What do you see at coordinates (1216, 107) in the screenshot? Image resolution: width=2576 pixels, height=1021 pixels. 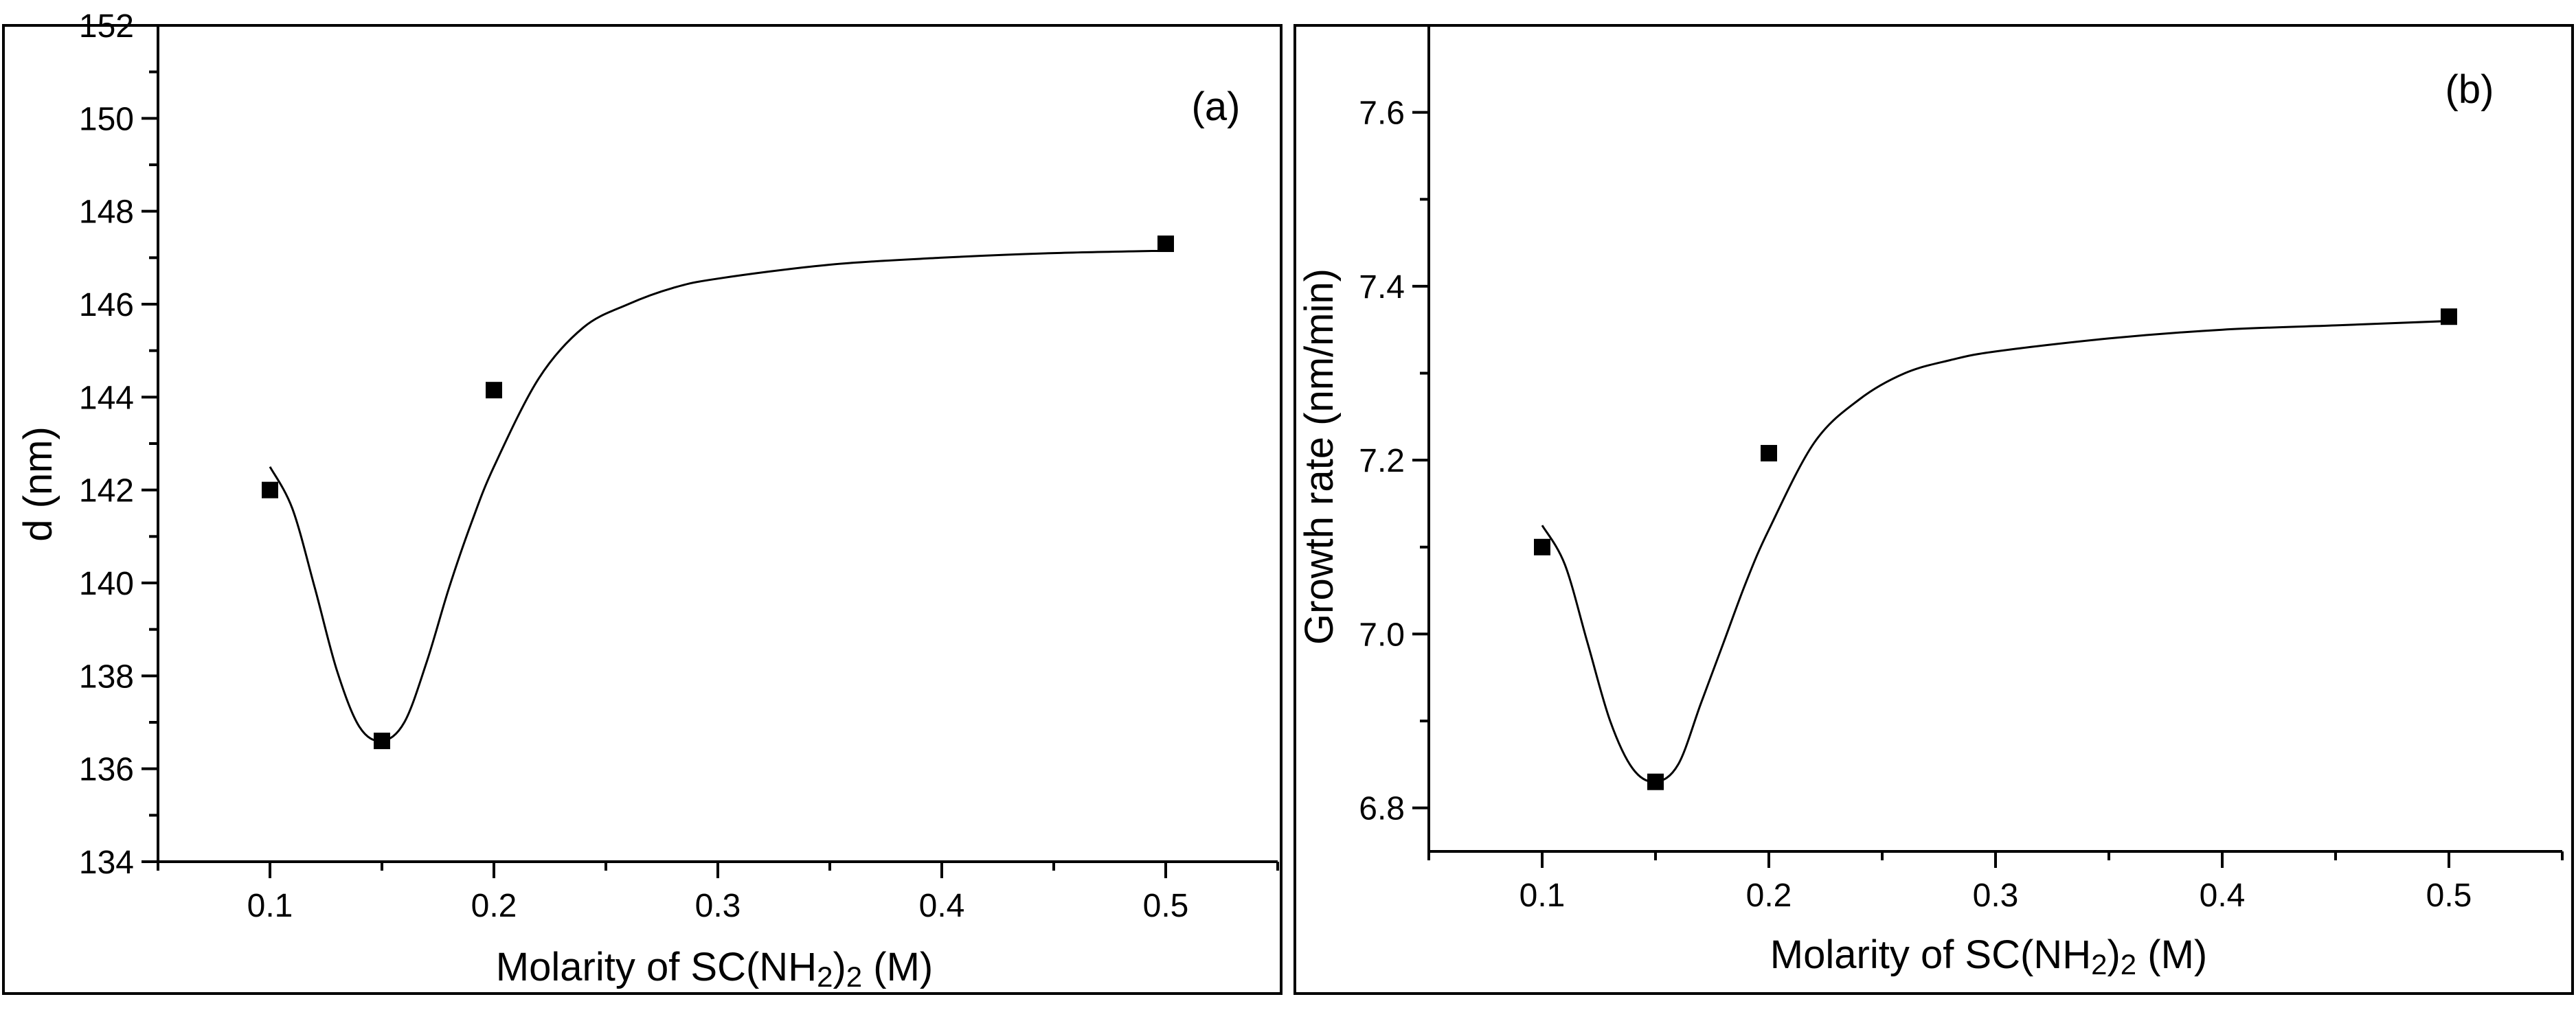 I see `panel-a-label: (a)` at bounding box center [1216, 107].